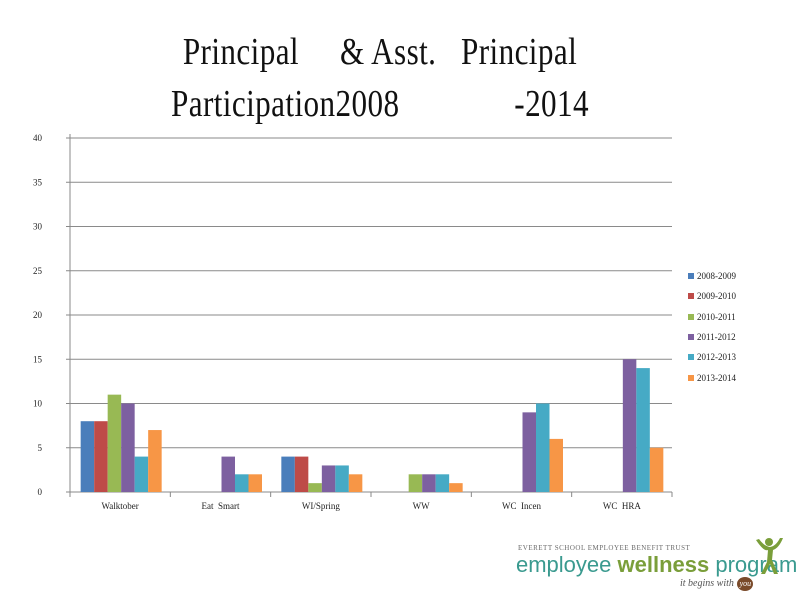  What do you see at coordinates (716, 377) in the screenshot?
I see `legend-label: 2013-2014` at bounding box center [716, 377].